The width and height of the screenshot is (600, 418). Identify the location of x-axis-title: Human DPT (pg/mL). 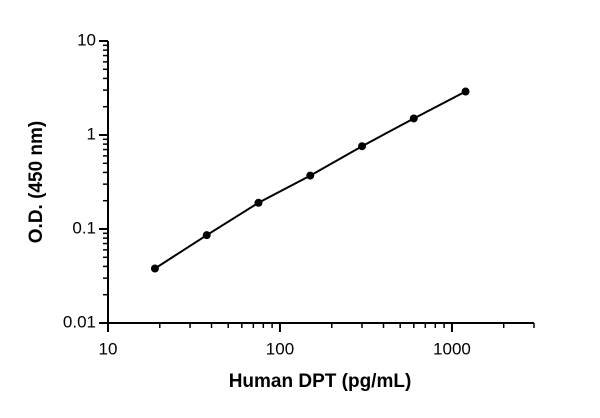
(320, 381).